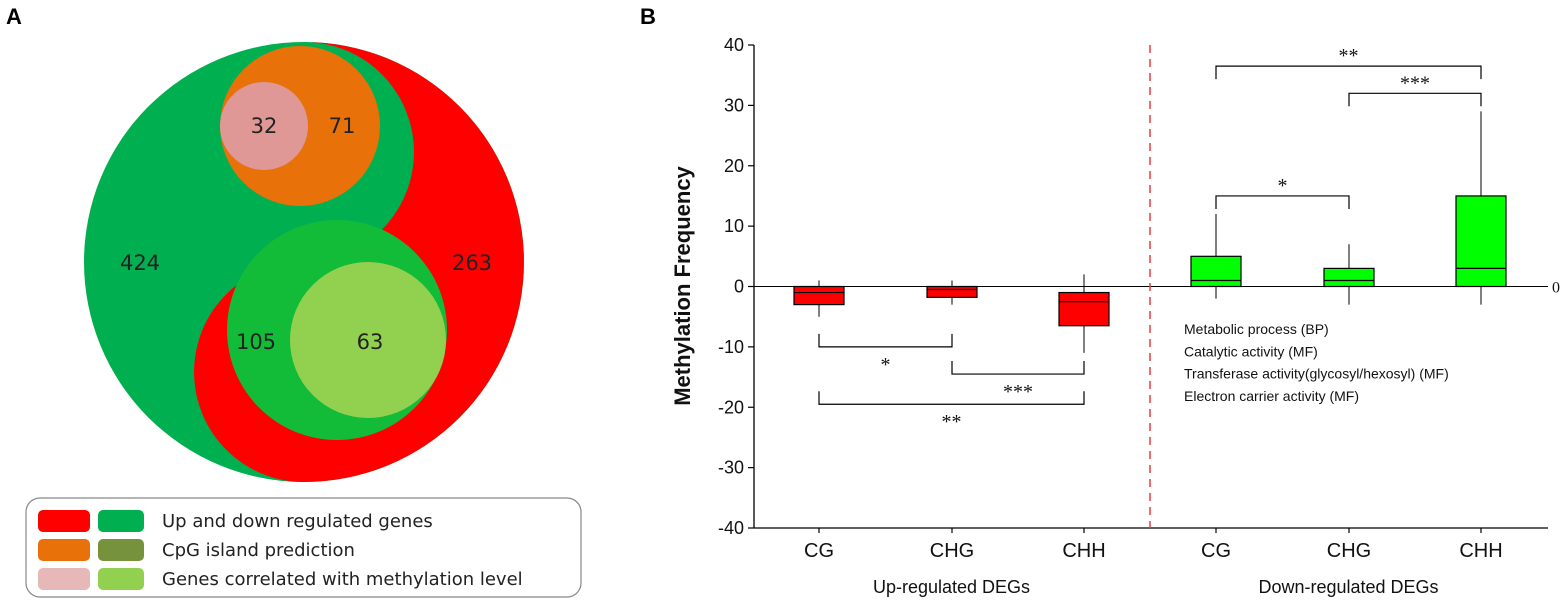 The height and width of the screenshot is (600, 1560). Describe the element at coordinates (1349, 277) in the screenshot. I see `box-down-chg` at that location.